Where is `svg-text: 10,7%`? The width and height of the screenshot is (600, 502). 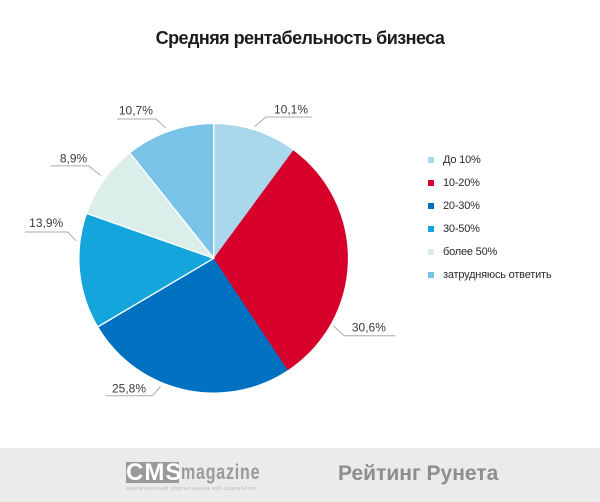
svg-text: 10,7% is located at coordinates (136, 110).